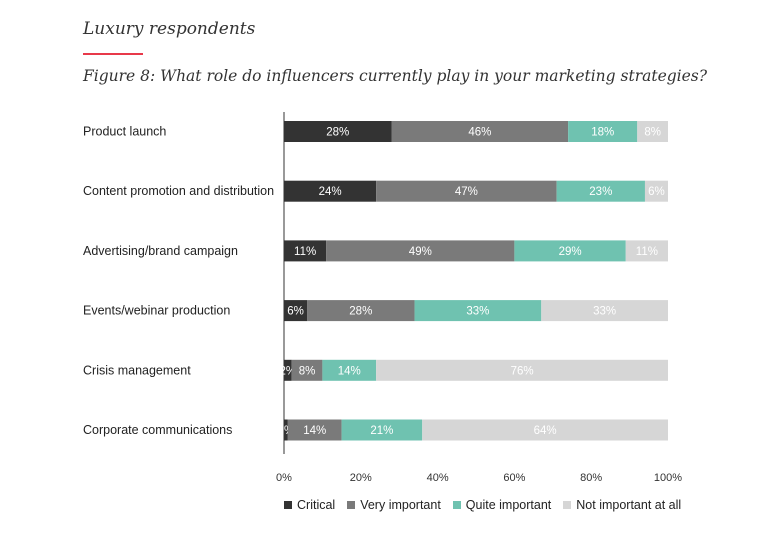 Image resolution: width=780 pixels, height=542 pixels. I want to click on x-tick-label: 100%, so click(668, 478).